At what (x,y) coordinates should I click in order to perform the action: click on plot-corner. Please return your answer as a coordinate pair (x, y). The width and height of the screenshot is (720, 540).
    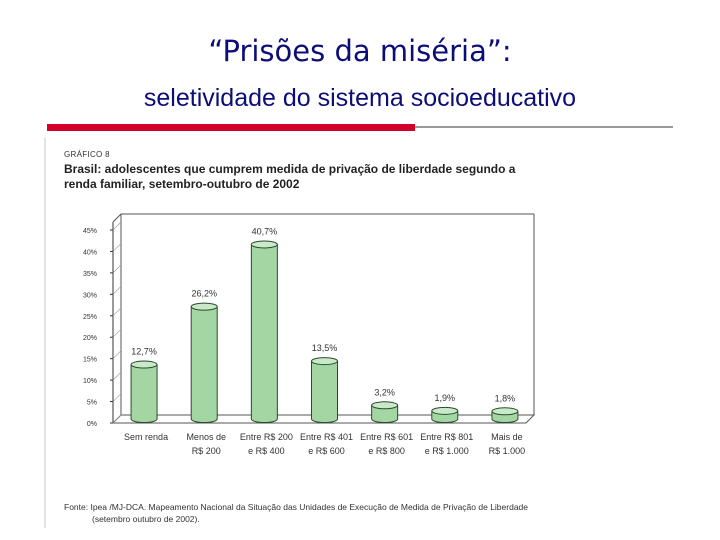
    Looking at the image, I should click on (117, 218).